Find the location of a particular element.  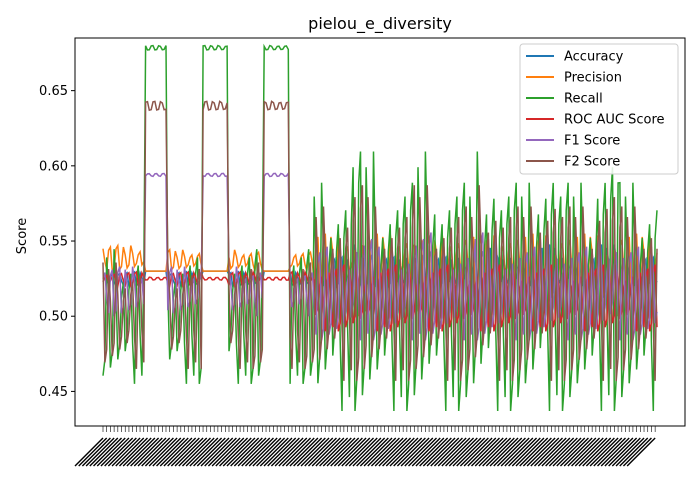

y-ticks: 0.45 0.50 0.55 0.60 0.65 is located at coordinates (57, 242).